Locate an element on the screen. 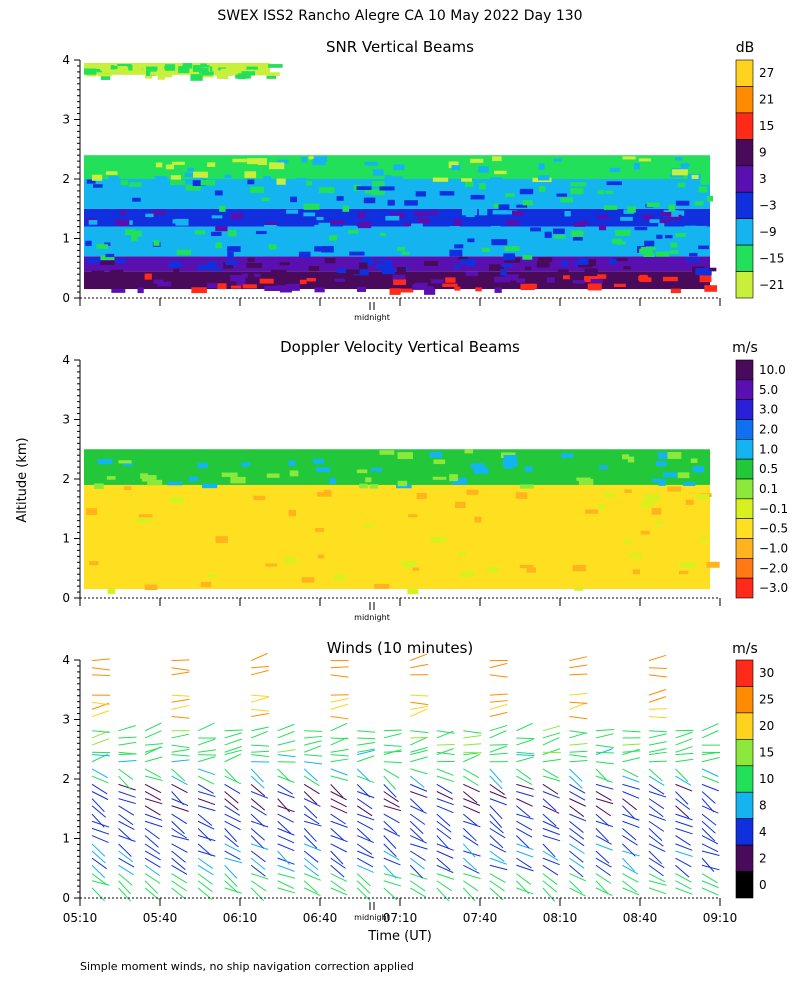  colorbar-swatch is located at coordinates (744, 588).